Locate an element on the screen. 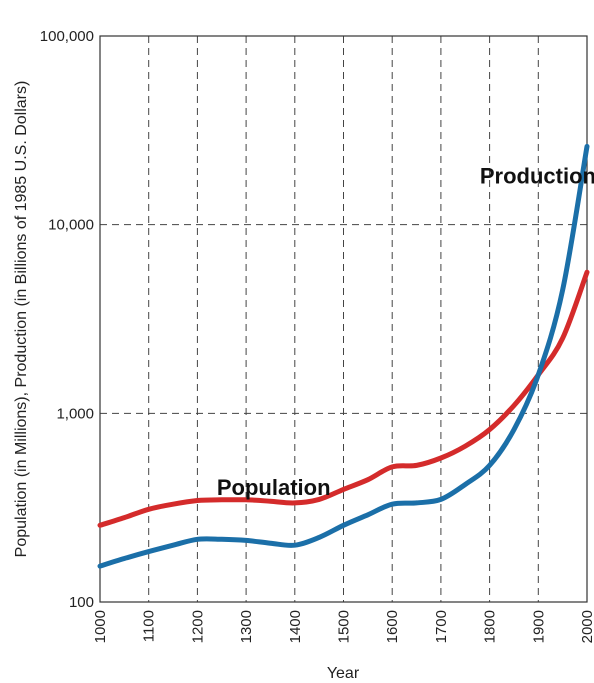  x-tick-label: 1800 is located at coordinates (490, 626).